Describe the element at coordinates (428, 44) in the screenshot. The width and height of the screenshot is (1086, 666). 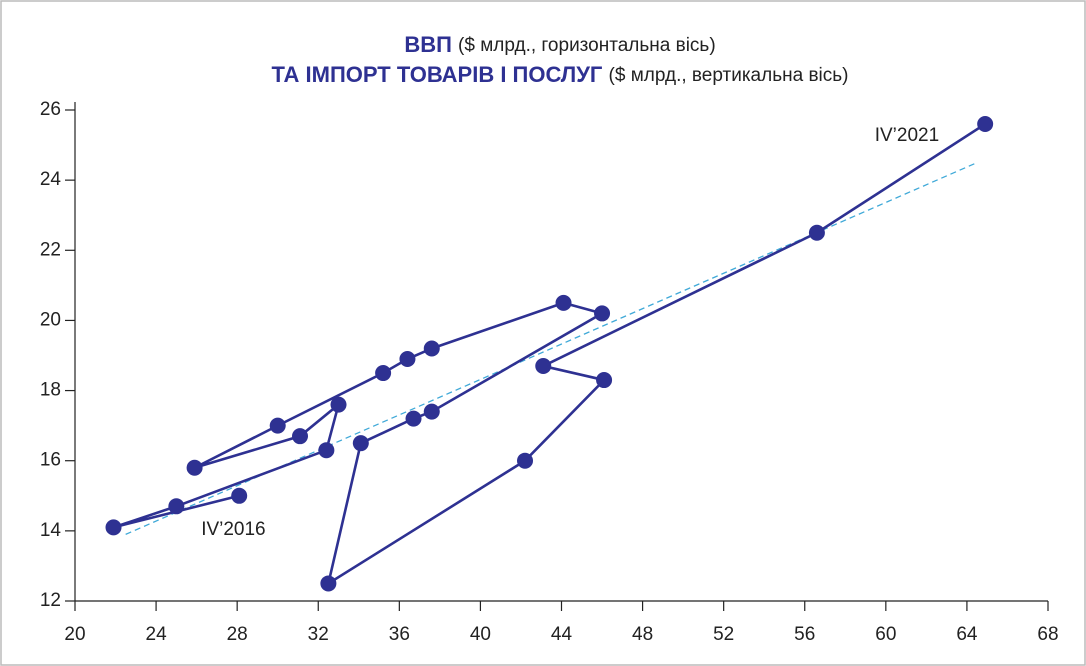
I see `title-bold: ВВП` at that location.